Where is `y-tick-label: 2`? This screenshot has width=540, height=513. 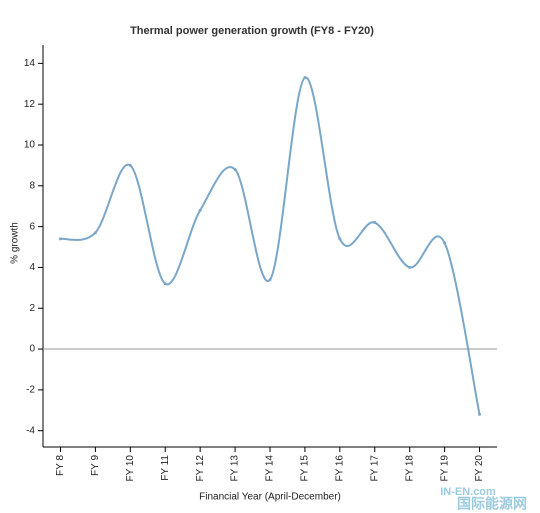 y-tick-label: 2 is located at coordinates (32, 308).